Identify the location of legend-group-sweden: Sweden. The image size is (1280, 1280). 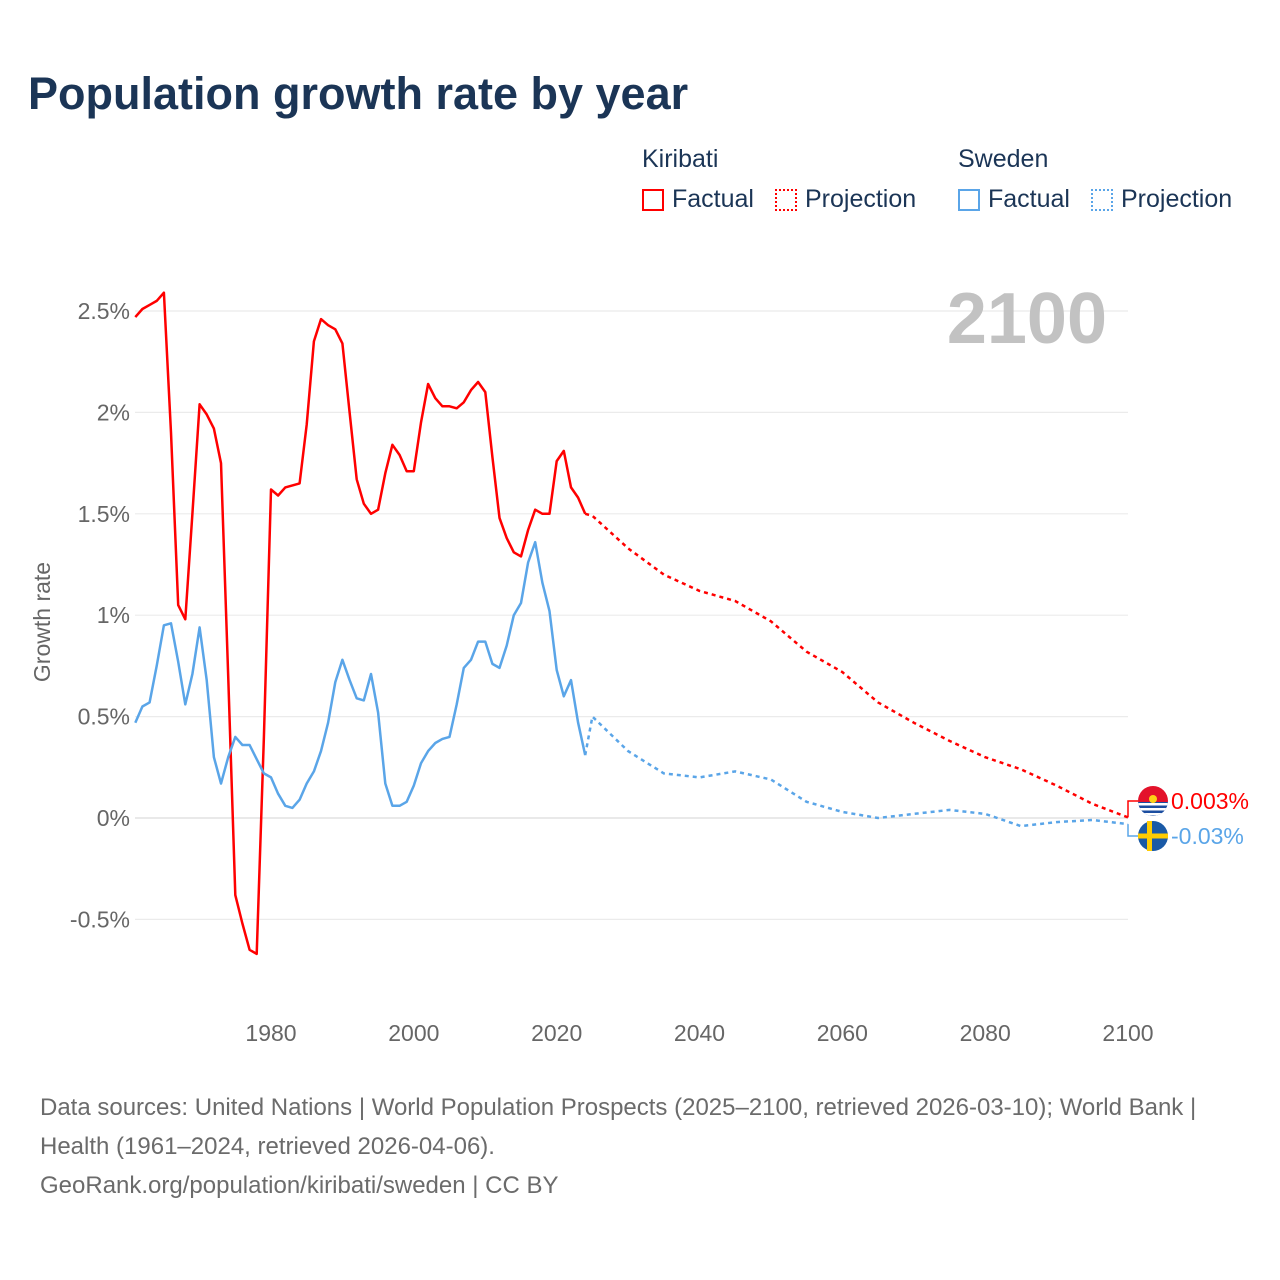
(1003, 159).